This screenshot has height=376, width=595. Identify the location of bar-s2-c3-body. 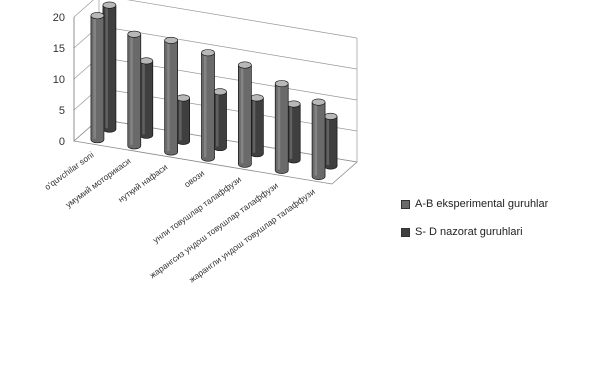
(183, 119).